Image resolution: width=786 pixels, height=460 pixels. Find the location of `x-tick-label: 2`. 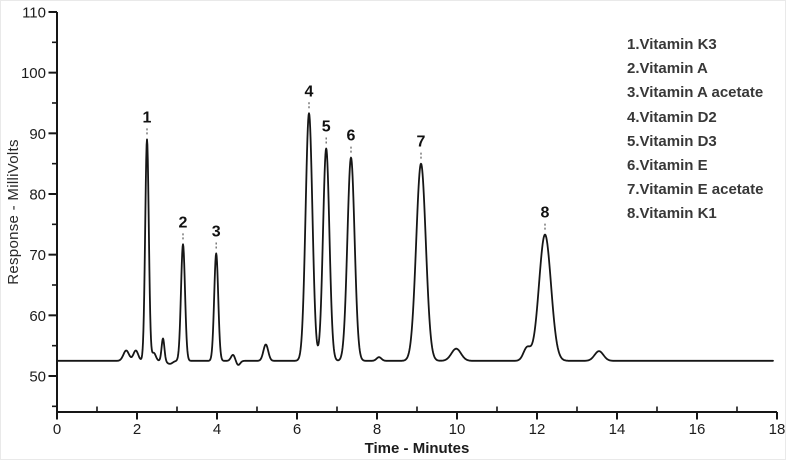

x-tick-label: 2 is located at coordinates (137, 429).